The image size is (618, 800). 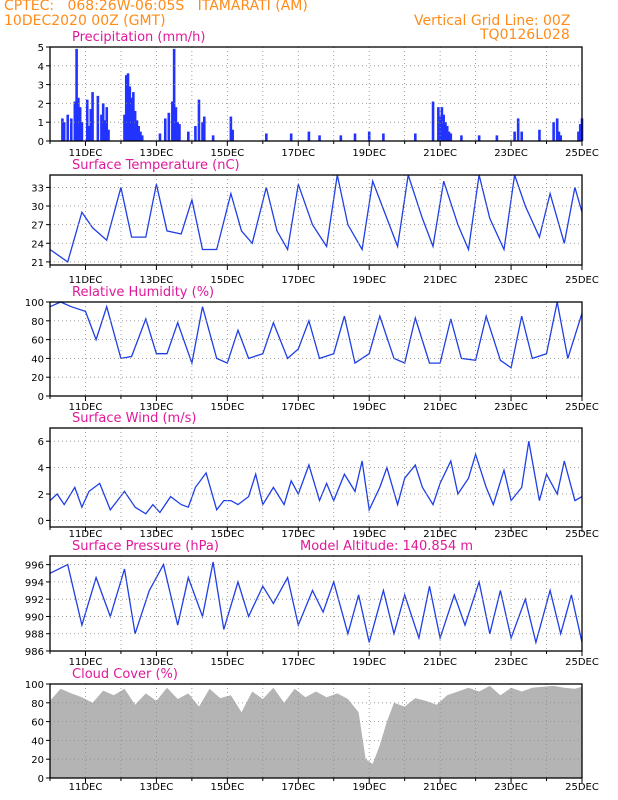 I want to click on precip-ytick-label: 2, so click(x=41, y=104).